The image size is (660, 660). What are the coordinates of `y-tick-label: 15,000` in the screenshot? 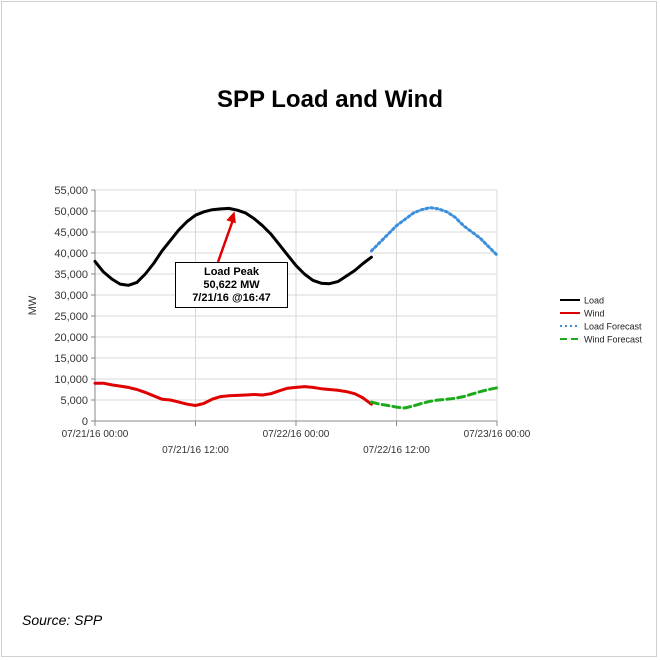 It's located at (71, 359).